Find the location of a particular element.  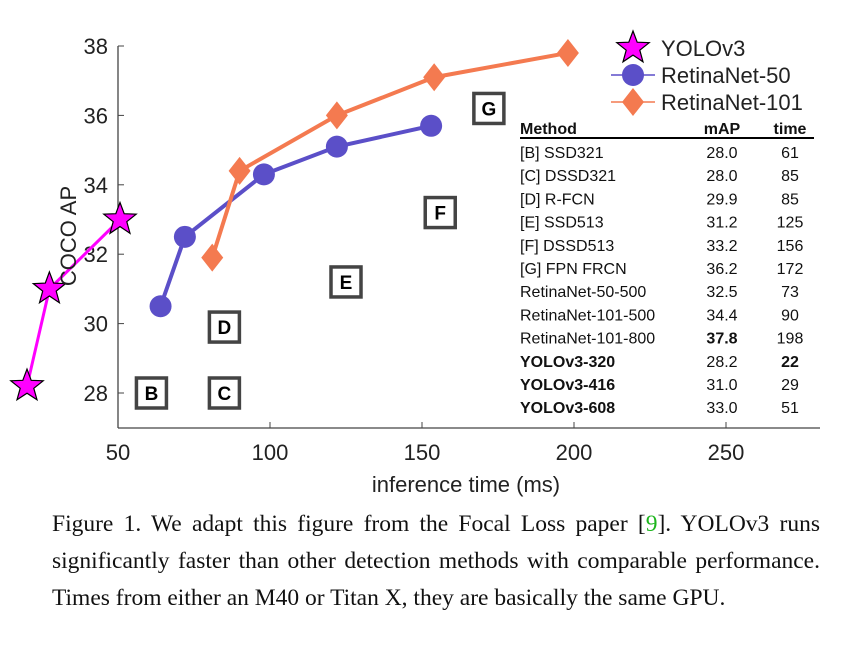

table-cell-method: [C] DSSD321 is located at coordinates (568, 176).